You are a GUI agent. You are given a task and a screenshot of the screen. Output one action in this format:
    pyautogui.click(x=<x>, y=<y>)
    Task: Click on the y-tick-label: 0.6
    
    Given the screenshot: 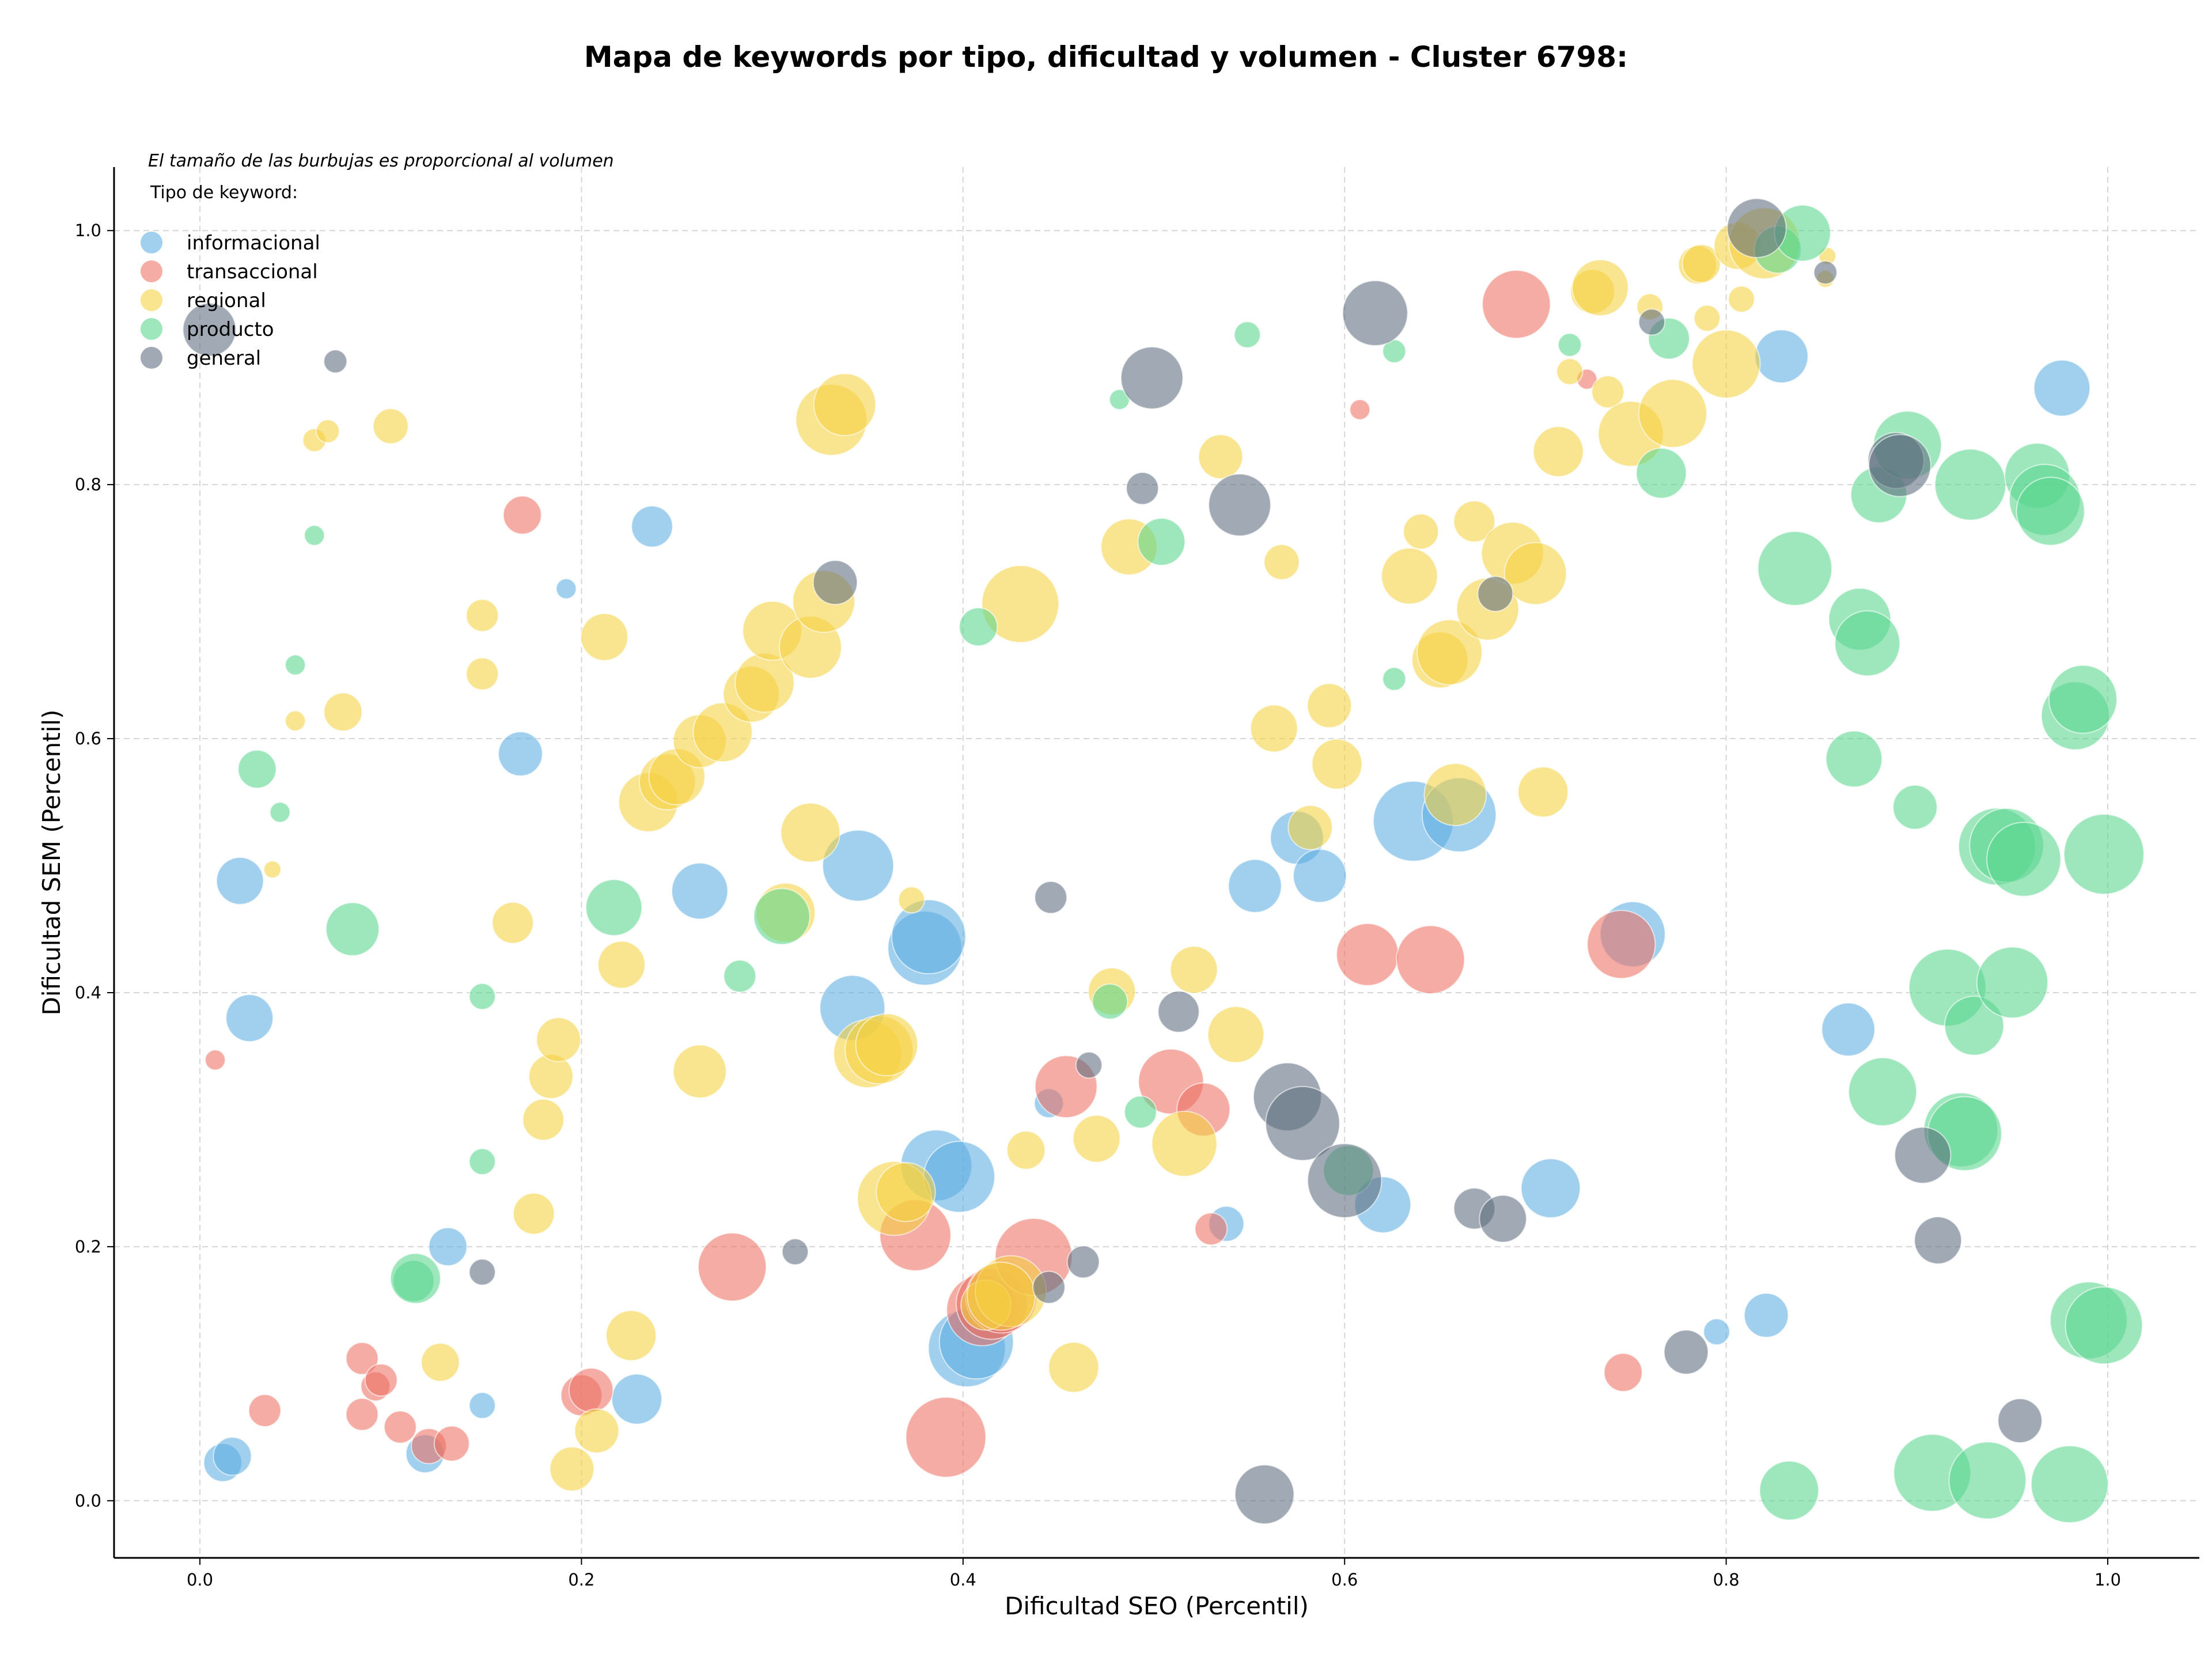 What is the action you would take?
    pyautogui.click(x=88, y=738)
    